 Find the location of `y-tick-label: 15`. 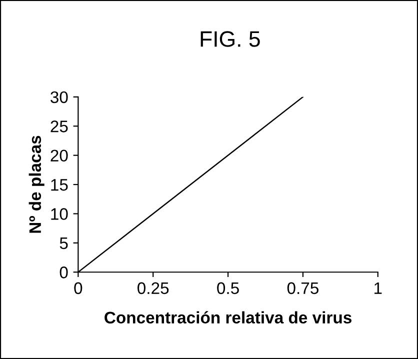

y-tick-label: 15 is located at coordinates (59, 185).